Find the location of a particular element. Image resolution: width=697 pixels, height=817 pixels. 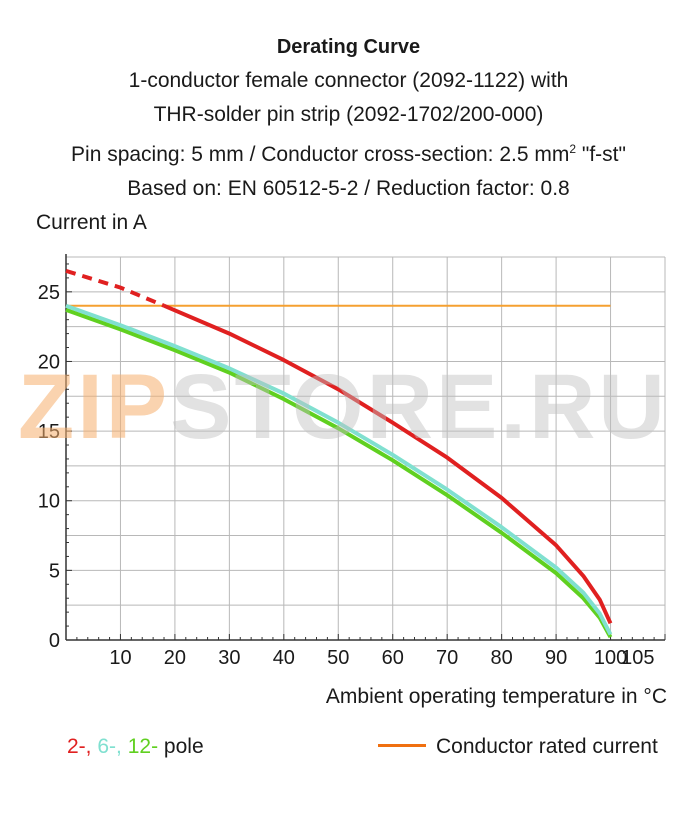

x-tick-label: 40 is located at coordinates (284, 658).